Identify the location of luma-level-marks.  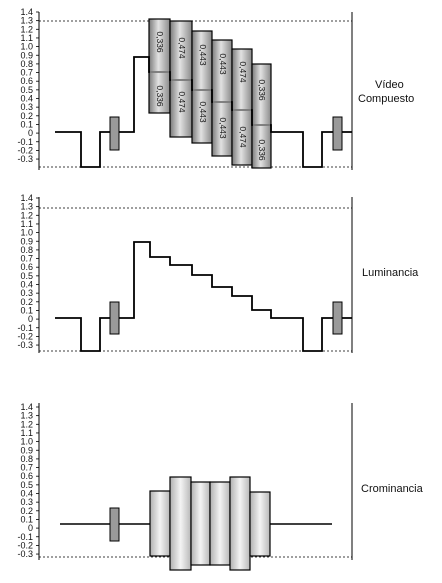
(210, 98).